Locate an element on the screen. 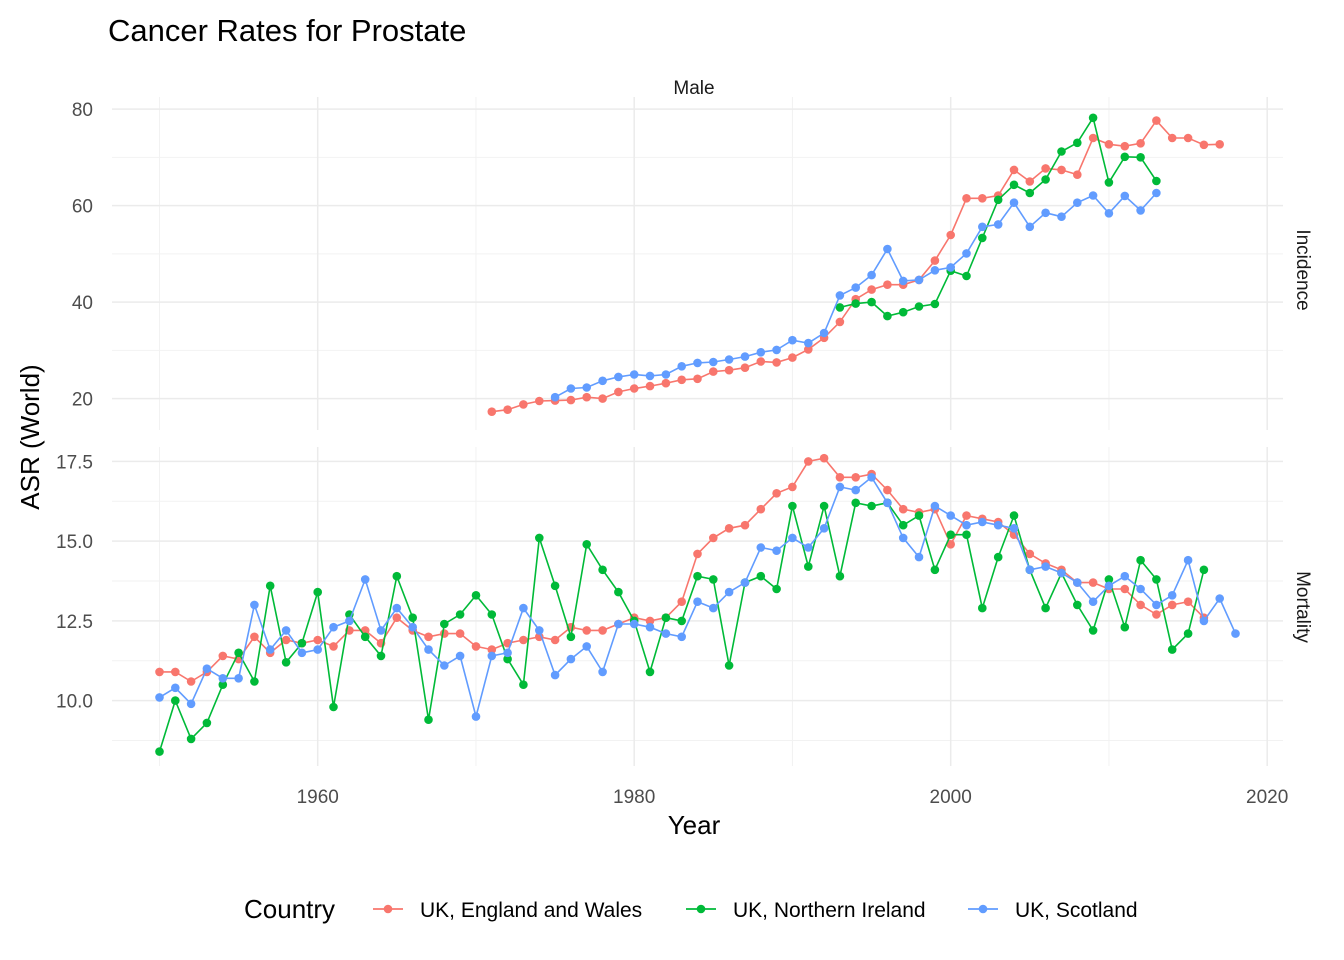  y-tick-label: 40 is located at coordinates (82, 303).